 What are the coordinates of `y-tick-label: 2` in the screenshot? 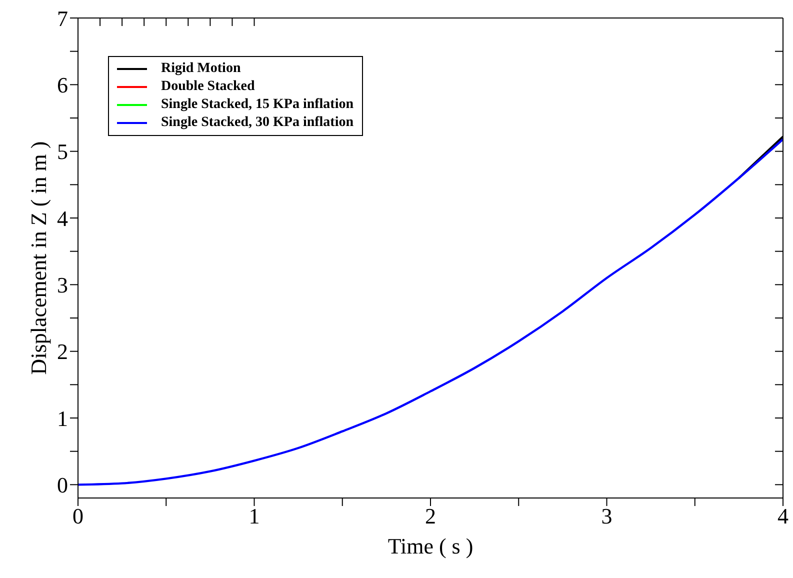 It's located at (62, 351).